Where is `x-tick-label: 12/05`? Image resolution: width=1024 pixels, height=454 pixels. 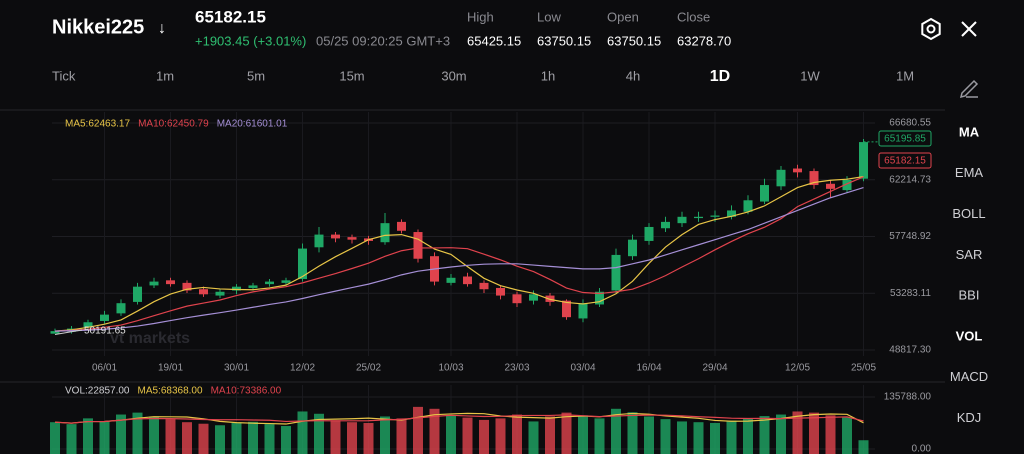 x-tick-label: 12/05 is located at coordinates (797, 368).